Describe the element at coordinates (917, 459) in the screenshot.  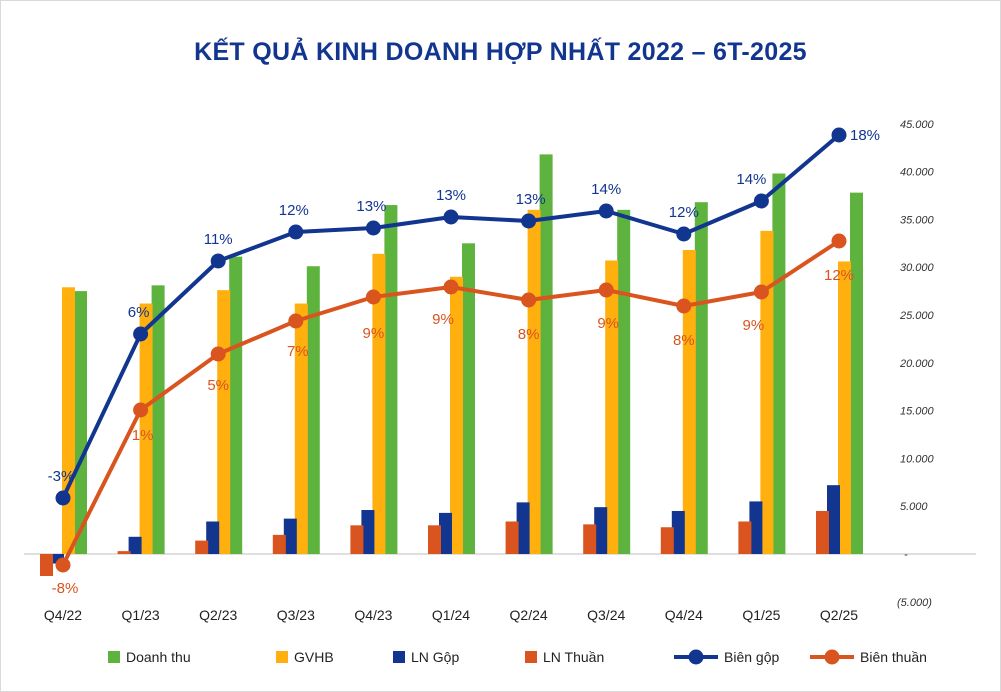
I see `y-tick-label: 10.000` at that location.